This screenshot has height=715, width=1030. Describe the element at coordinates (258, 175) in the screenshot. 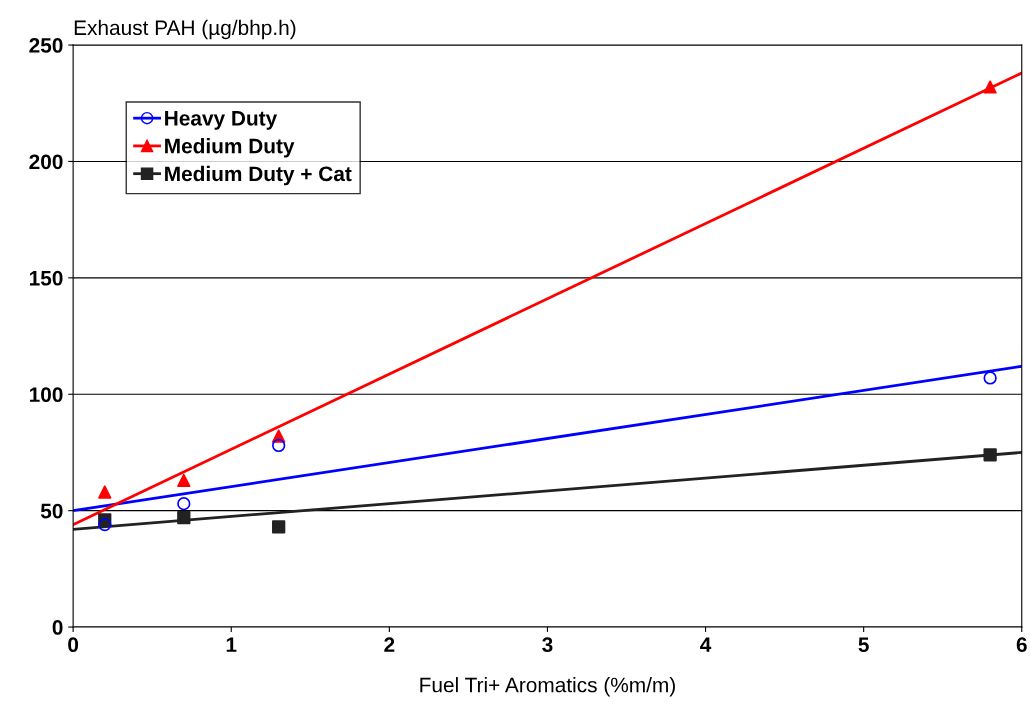

I see `legend-label: Medium Duty + Cat` at that location.